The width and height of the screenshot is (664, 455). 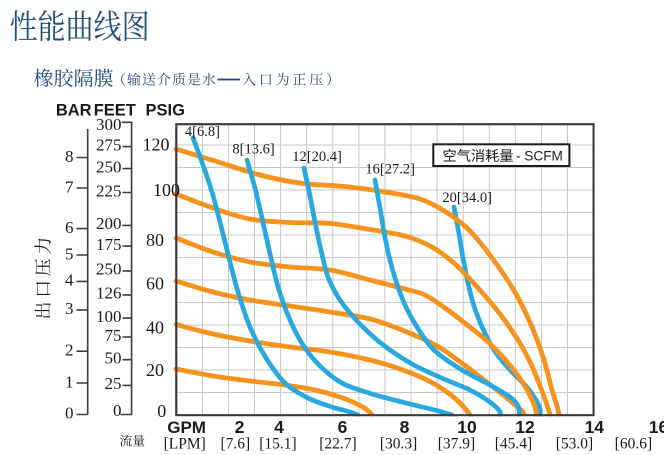 What do you see at coordinates (253, 150) in the screenshot?
I see `svg-text: 8[13.6]` at bounding box center [253, 150].